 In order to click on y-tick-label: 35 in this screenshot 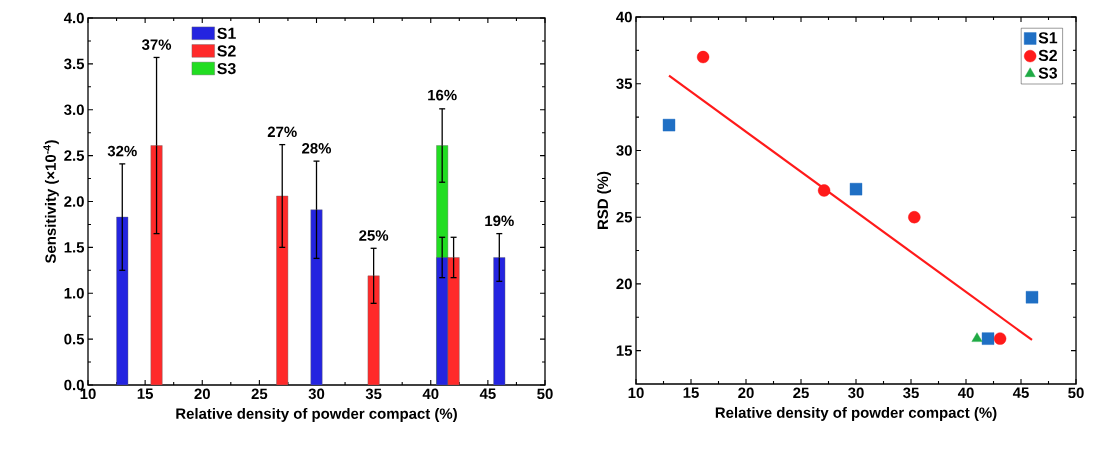, I will do `click(624, 84)`.